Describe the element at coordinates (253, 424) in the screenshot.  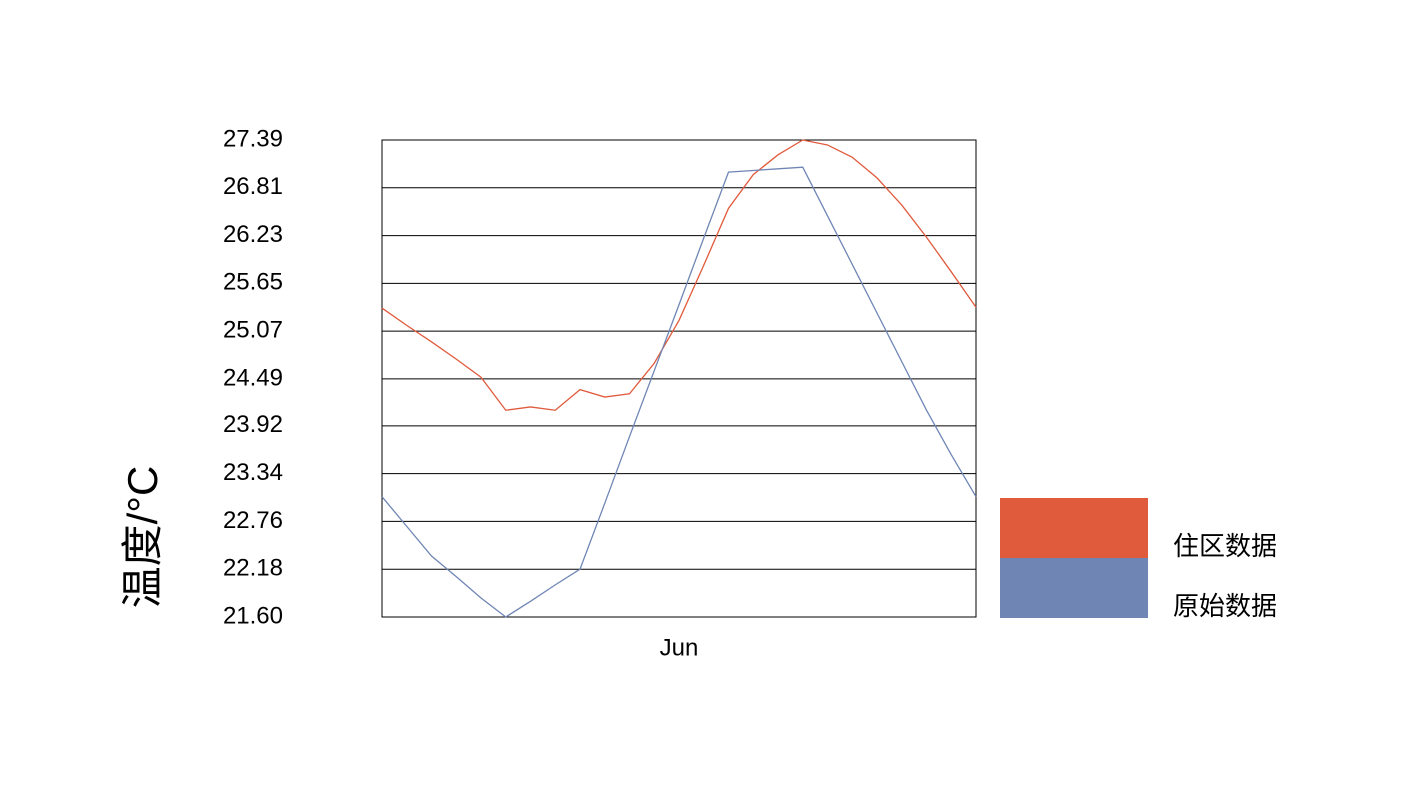
I see `y-tick-label: 23.92` at that location.